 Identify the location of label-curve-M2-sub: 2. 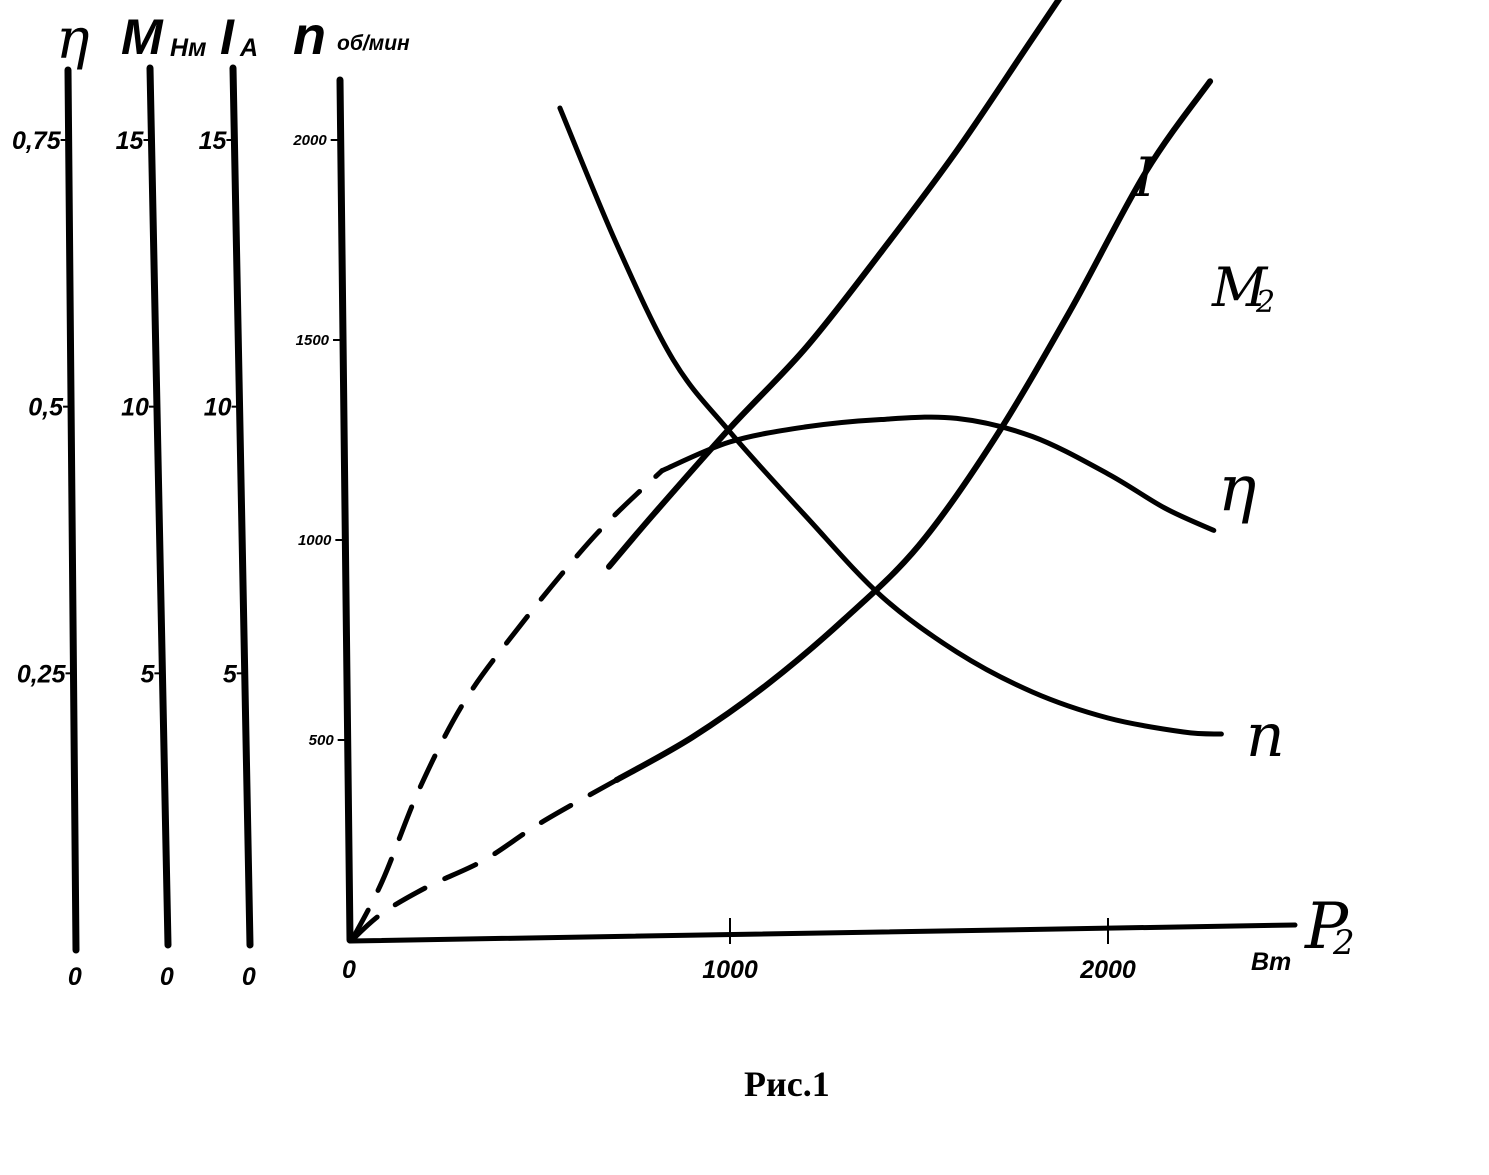
(1265, 302).